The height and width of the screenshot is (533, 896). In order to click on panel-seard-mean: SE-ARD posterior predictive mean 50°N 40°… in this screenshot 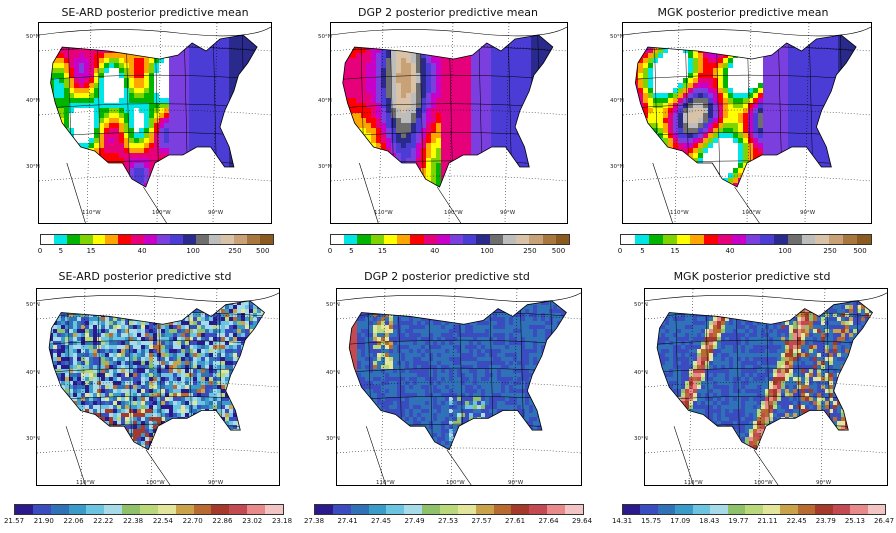, I will do `click(153, 133)`.